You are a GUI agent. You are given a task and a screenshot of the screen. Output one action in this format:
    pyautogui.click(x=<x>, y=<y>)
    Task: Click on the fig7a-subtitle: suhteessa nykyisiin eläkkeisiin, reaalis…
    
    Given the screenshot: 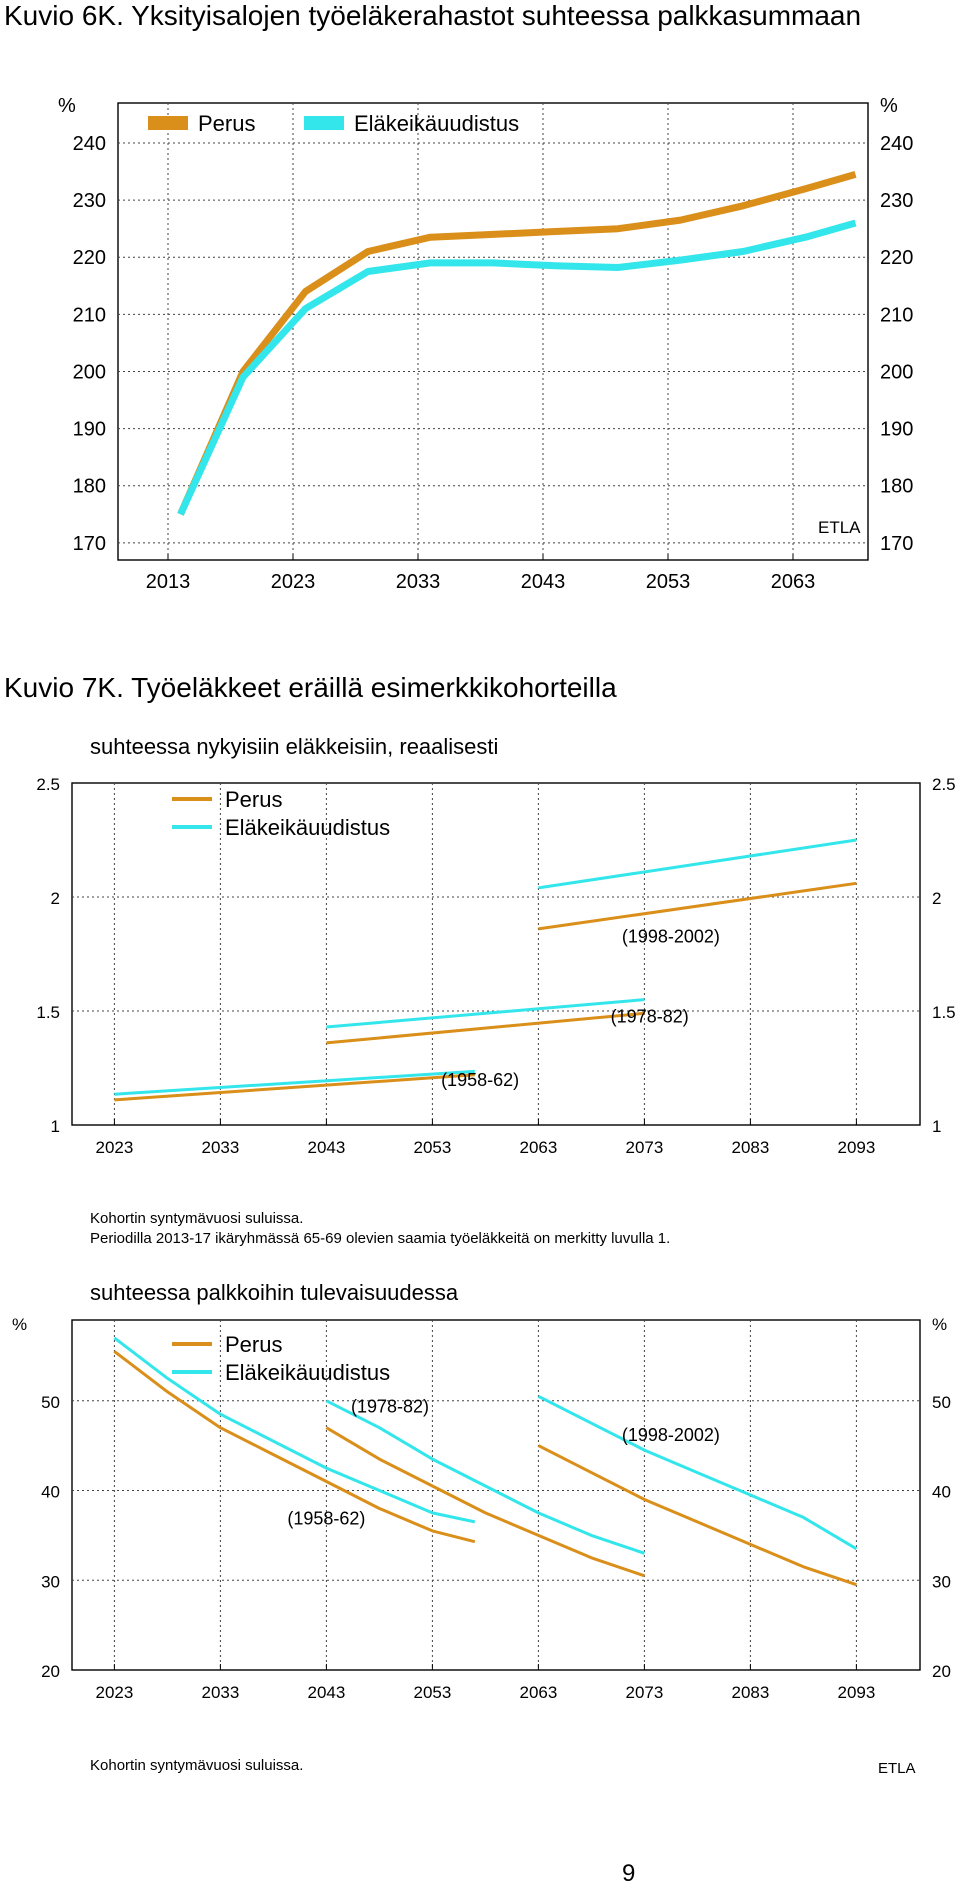 What is the action you would take?
    pyautogui.click(x=294, y=746)
    